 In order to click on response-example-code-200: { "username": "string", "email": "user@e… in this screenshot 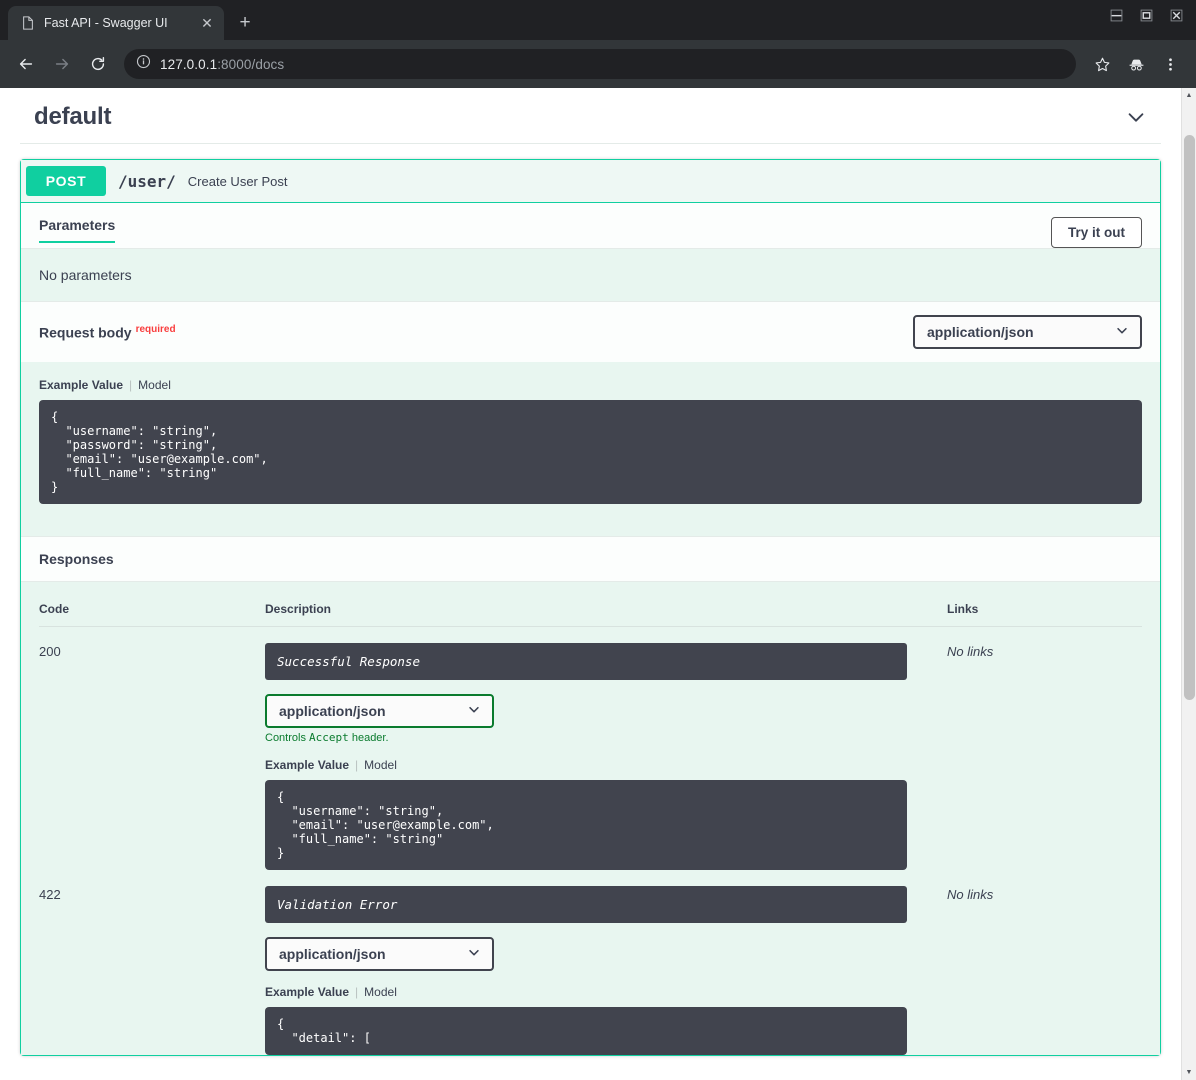, I will do `click(586, 825)`.